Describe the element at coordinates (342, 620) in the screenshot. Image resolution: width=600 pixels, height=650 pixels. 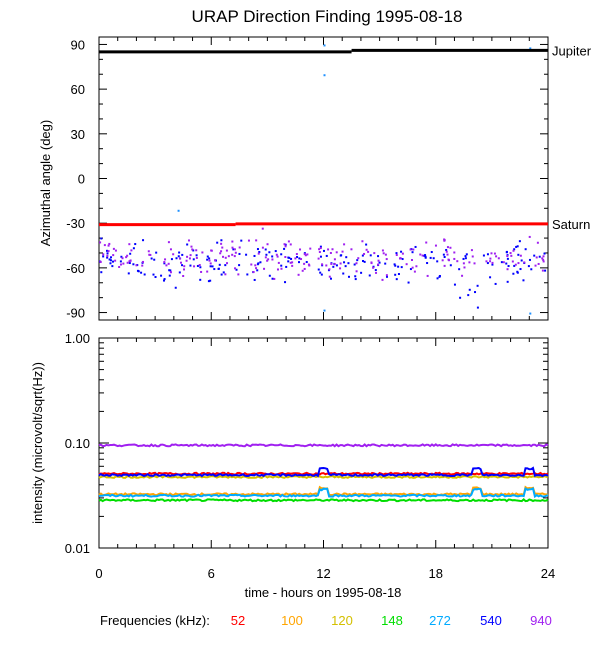
I see `legend-entry-120: 120` at that location.